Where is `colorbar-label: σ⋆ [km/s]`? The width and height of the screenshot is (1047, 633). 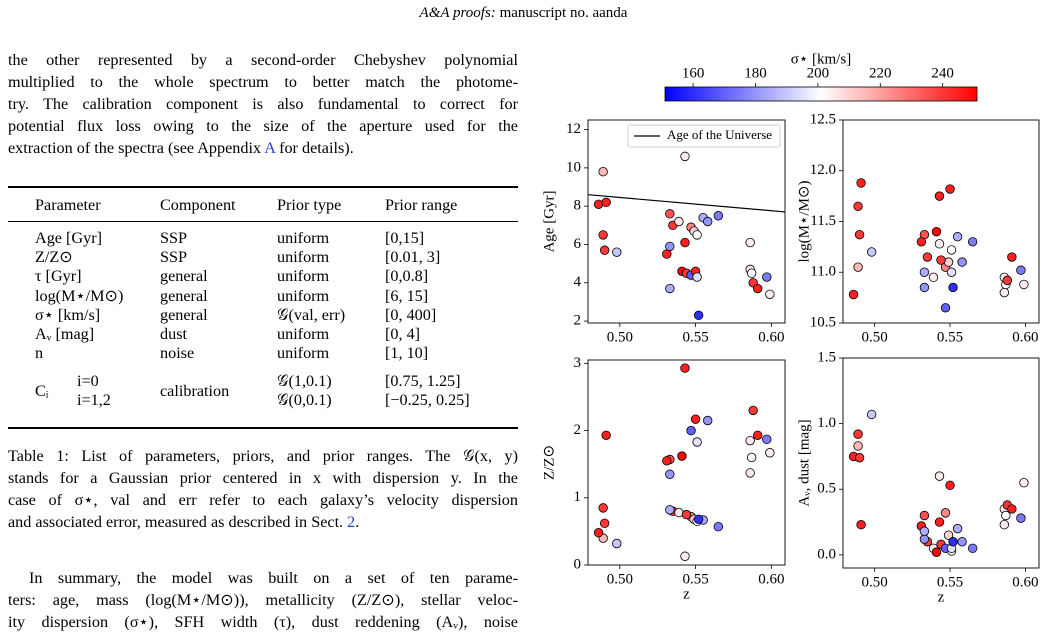 colorbar-label: σ⋆ [km/s] is located at coordinates (821, 59).